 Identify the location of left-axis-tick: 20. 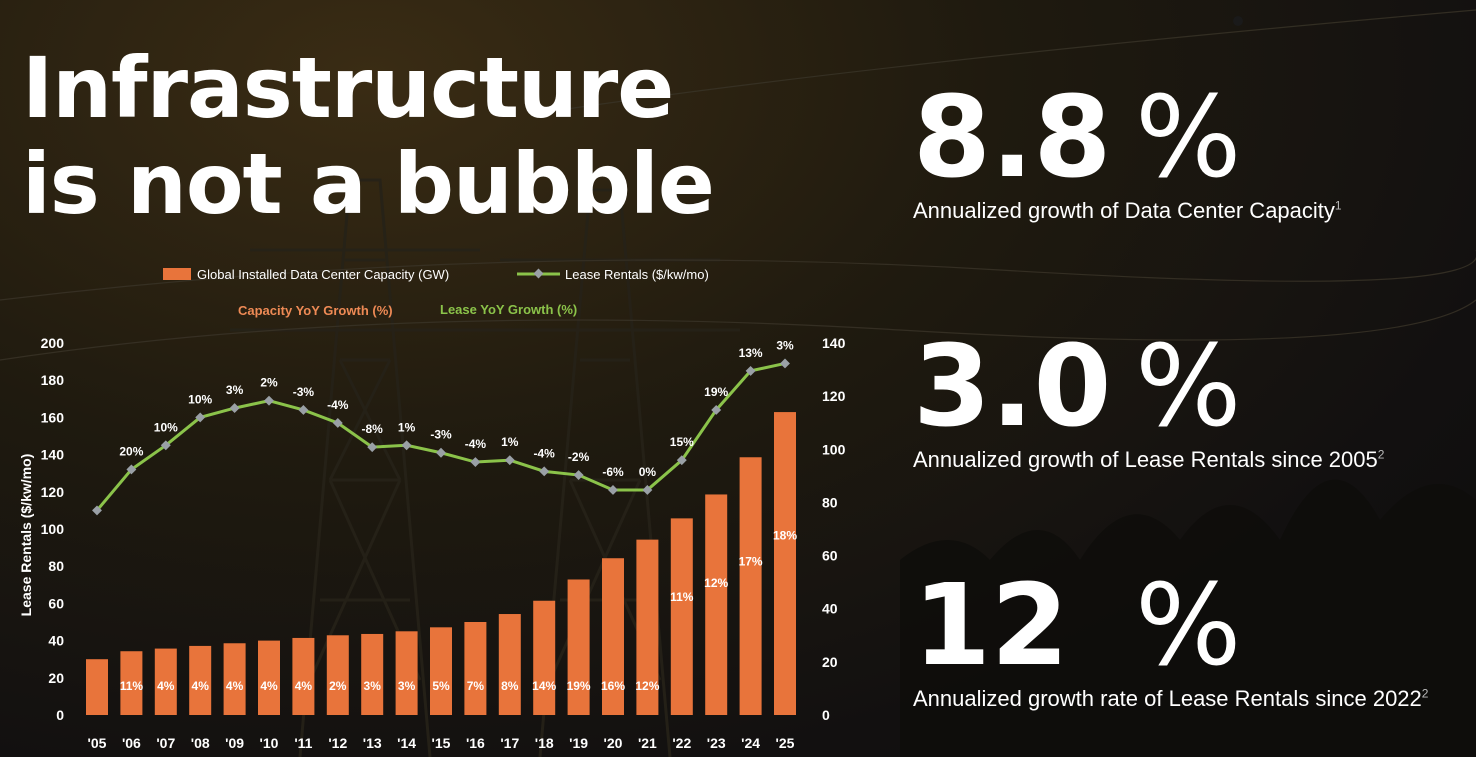
(56, 678).